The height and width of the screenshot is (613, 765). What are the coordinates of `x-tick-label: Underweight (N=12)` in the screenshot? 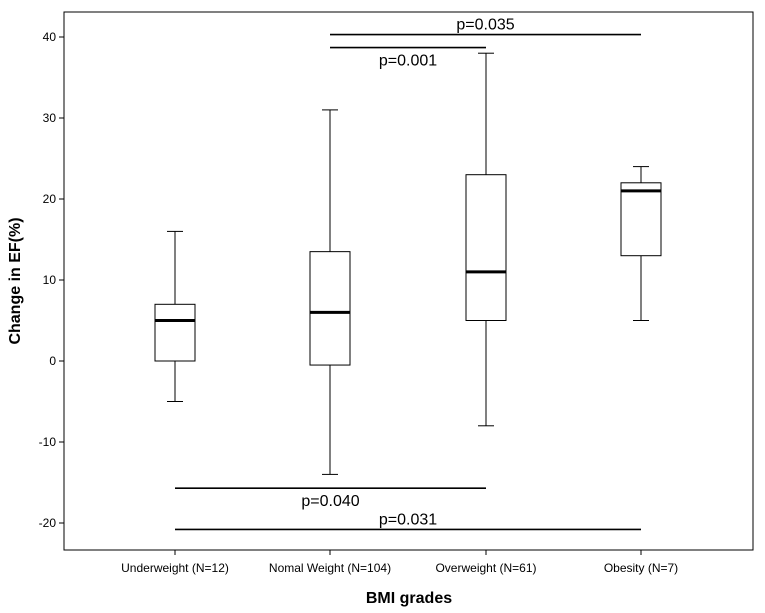 It's located at (175, 568).